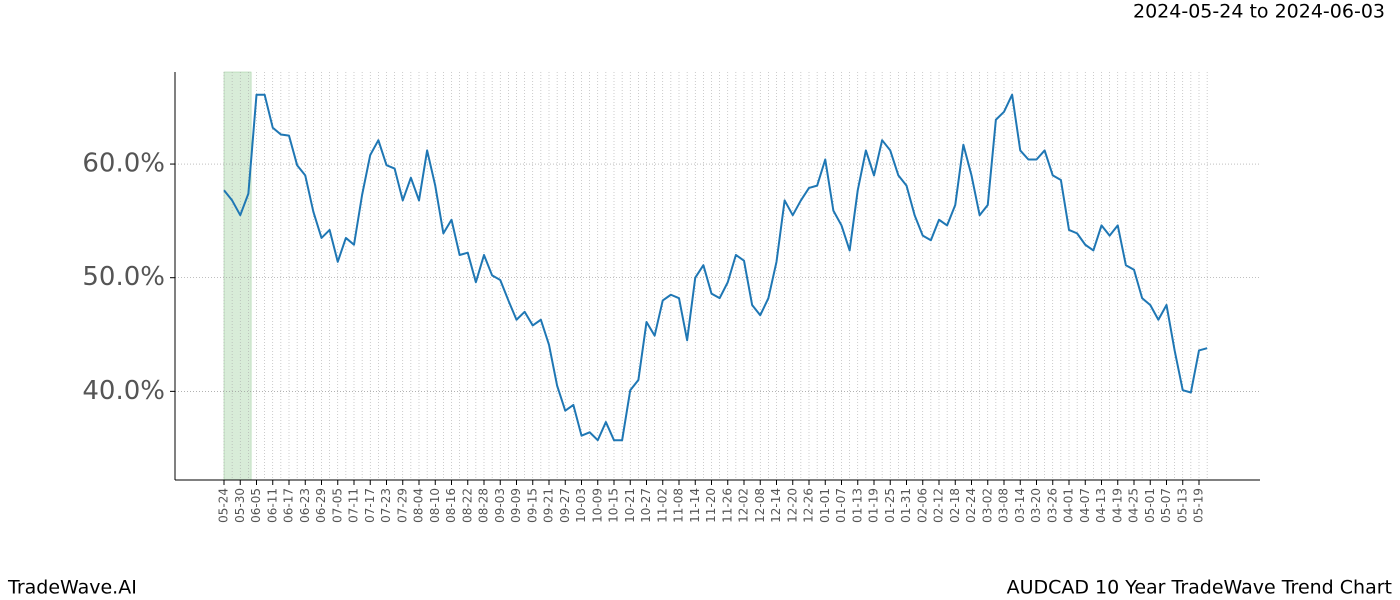  What do you see at coordinates (679, 505) in the screenshot?
I see `x-tick-label: 11-08` at bounding box center [679, 505].